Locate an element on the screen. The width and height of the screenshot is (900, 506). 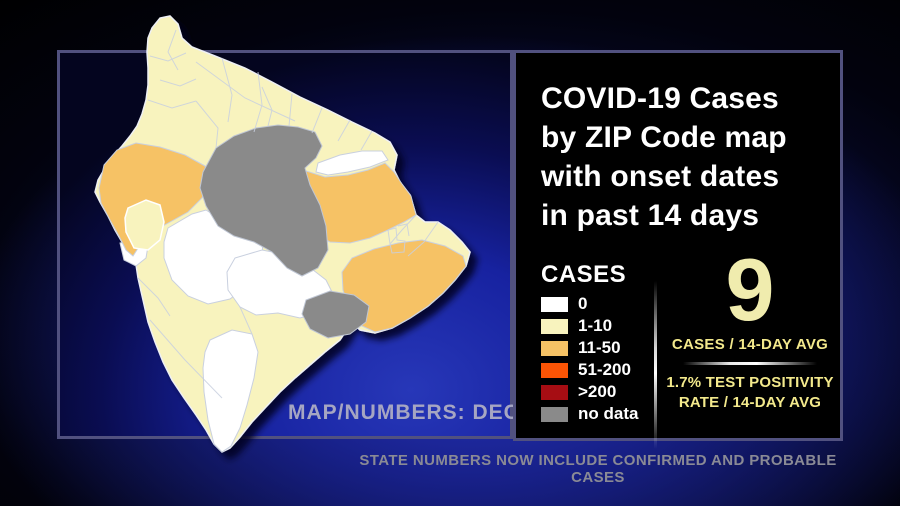
vertical-divider is located at coordinates (655, 365).